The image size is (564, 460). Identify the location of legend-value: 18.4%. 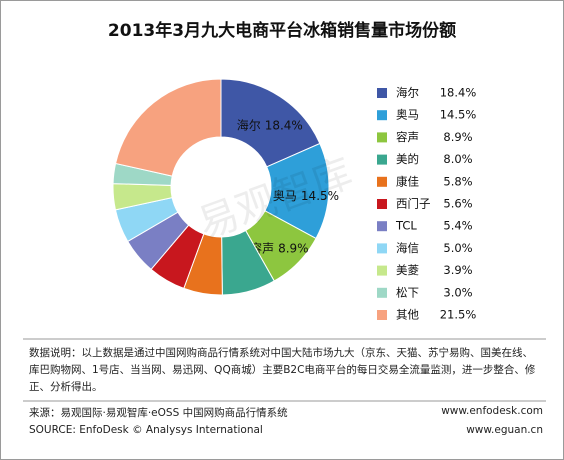
(458, 93).